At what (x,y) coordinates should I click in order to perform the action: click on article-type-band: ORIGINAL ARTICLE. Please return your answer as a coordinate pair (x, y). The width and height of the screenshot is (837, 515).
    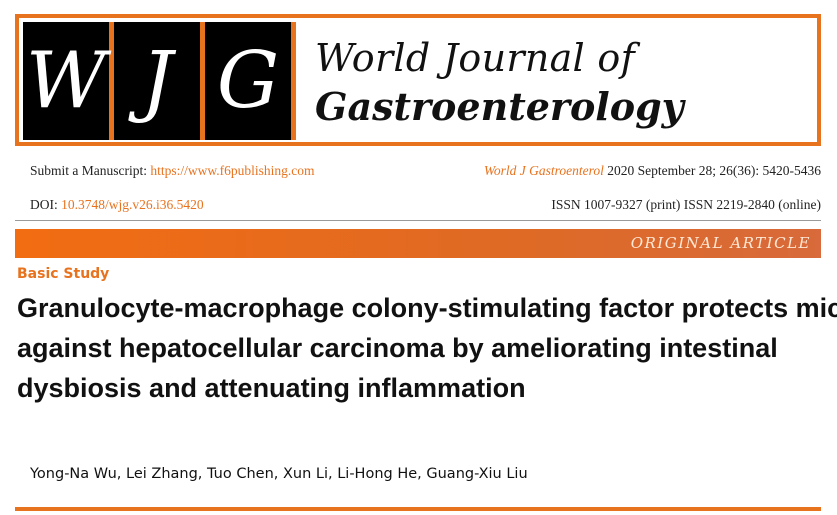
    Looking at the image, I should click on (418, 243).